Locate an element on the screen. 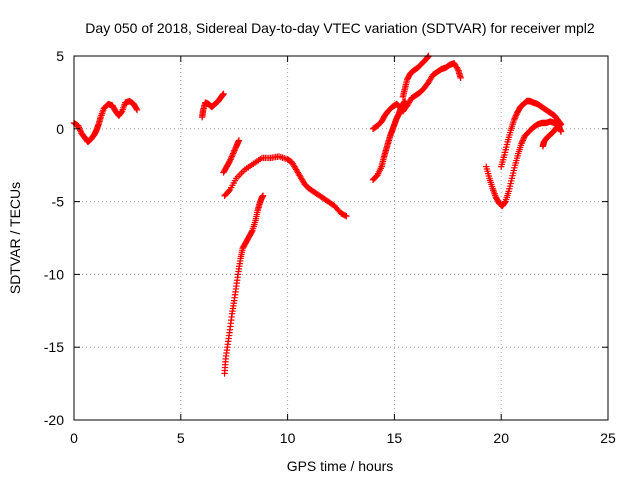 The image size is (640, 480). series-arc3 is located at coordinates (231, 156).